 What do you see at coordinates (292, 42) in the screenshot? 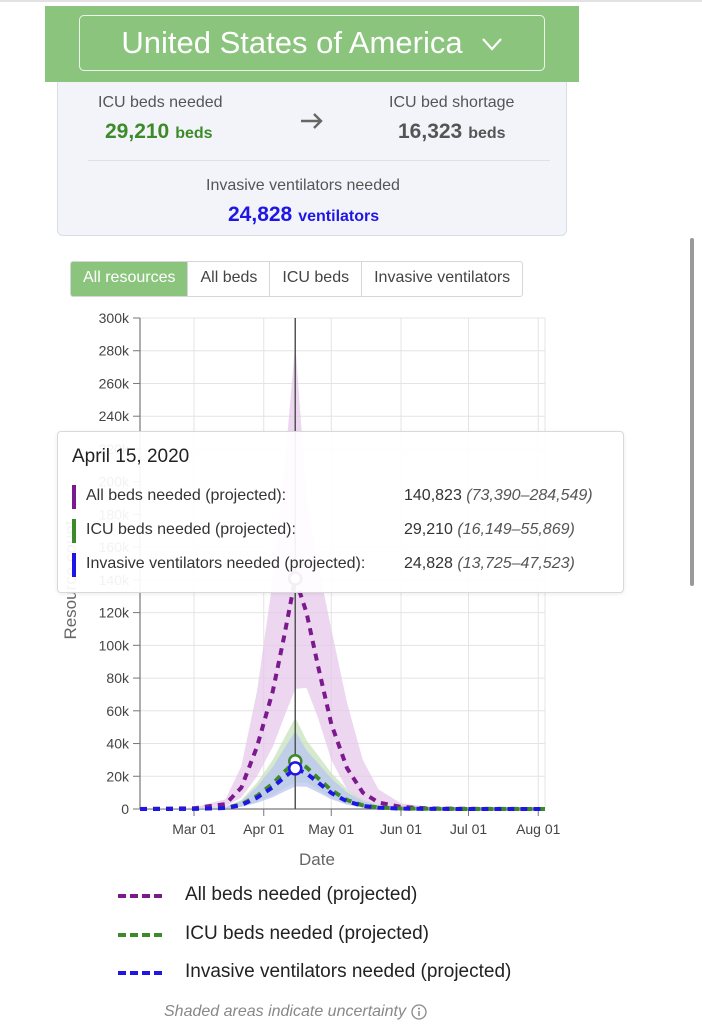
I see `country-name: United States of America` at bounding box center [292, 42].